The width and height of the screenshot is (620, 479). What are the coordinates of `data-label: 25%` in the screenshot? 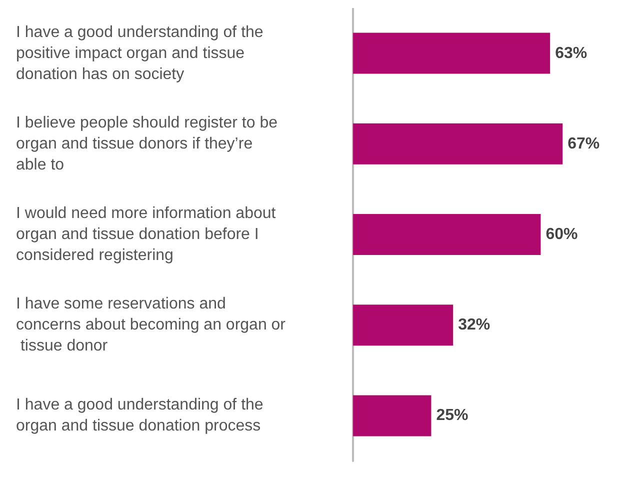 It's located at (452, 415).